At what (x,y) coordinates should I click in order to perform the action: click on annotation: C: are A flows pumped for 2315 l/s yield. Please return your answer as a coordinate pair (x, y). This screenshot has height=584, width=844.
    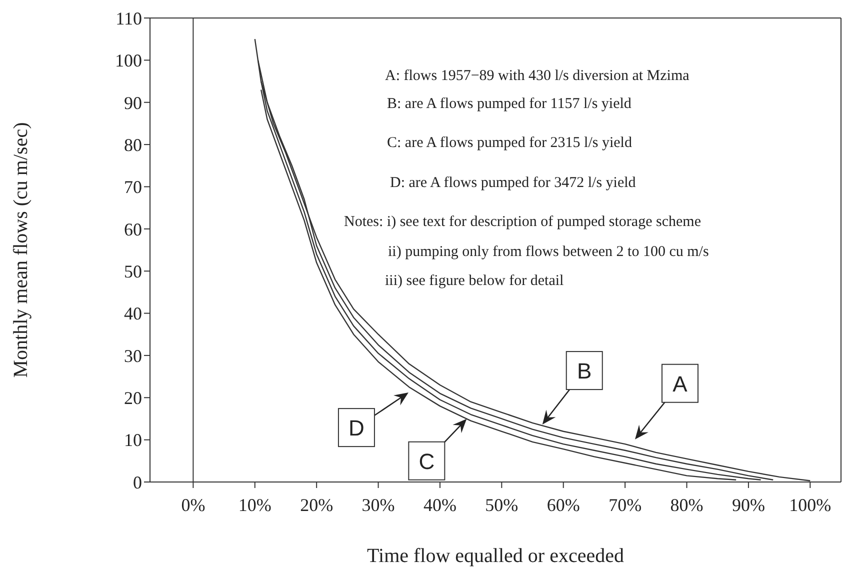
    Looking at the image, I should click on (509, 143).